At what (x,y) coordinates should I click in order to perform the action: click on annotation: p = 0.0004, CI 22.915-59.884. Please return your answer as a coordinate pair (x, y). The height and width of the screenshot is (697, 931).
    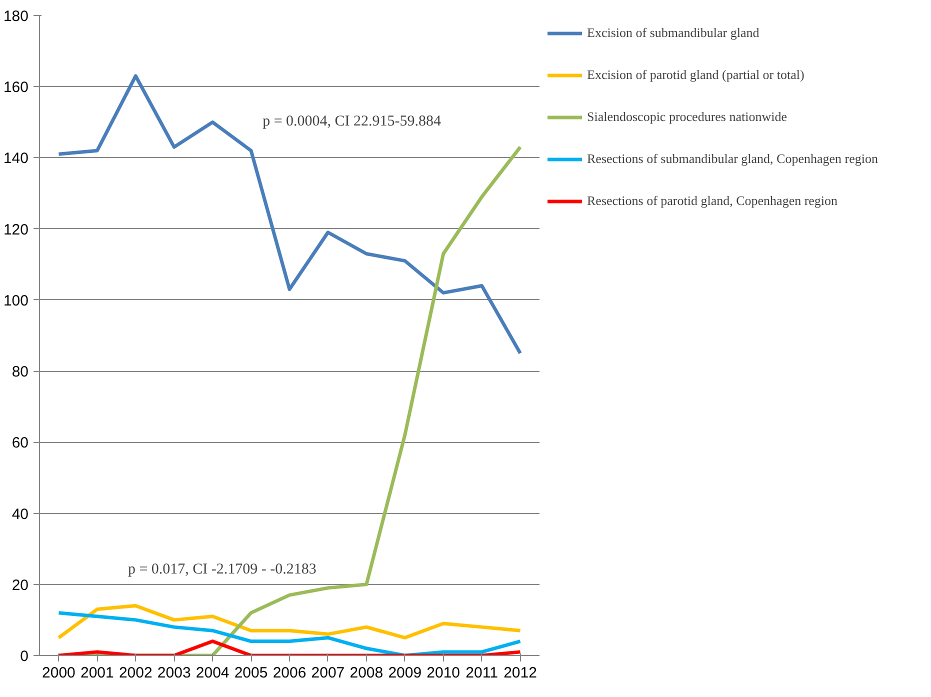
    Looking at the image, I should click on (352, 121).